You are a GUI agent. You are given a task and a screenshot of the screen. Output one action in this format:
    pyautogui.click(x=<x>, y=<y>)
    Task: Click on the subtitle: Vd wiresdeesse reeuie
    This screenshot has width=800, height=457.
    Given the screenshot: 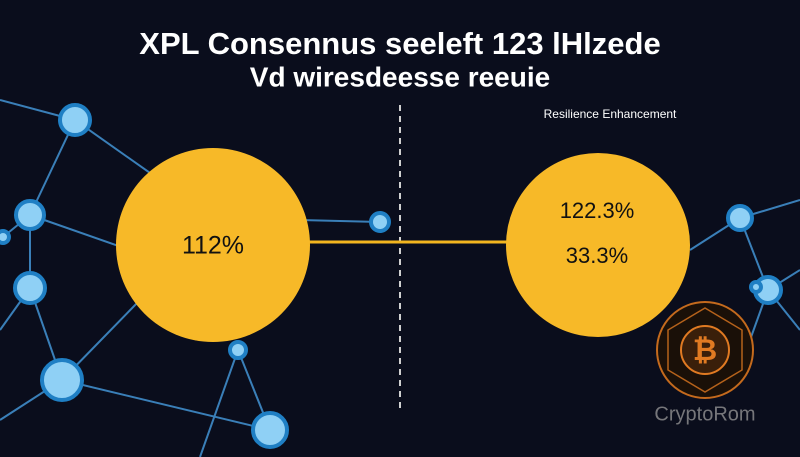 What is the action you would take?
    pyautogui.click(x=400, y=76)
    